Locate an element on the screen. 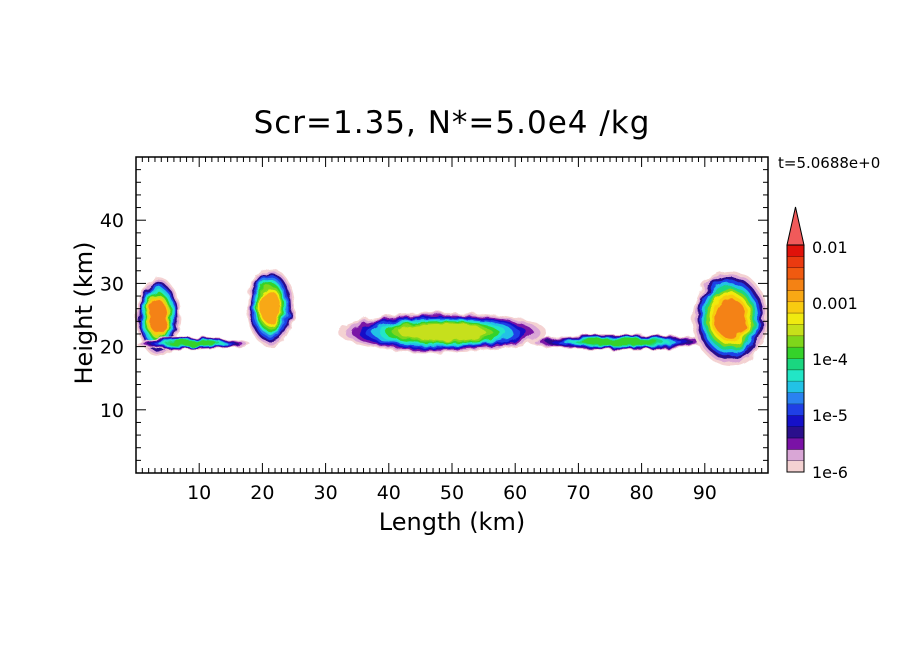 This screenshot has height=654, width=904. colorbar-extend-arrow is located at coordinates (795, 226).